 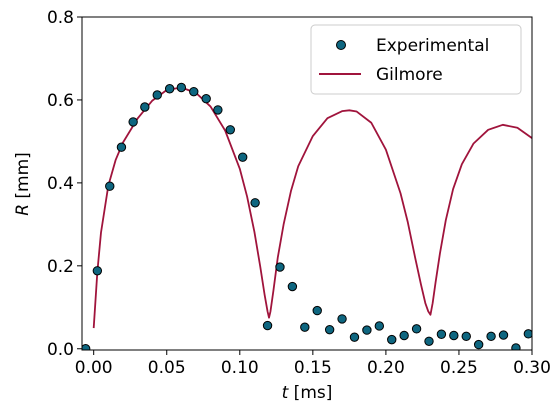 What do you see at coordinates (240, 368) in the screenshot?
I see `x-tick-label: 0.10` at bounding box center [240, 368].